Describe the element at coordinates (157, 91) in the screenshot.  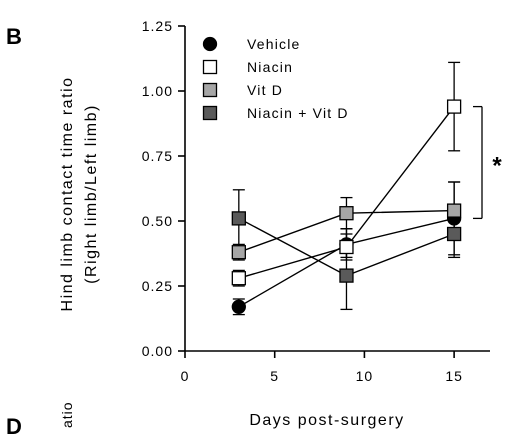
I see `y-tick-label: 1.00` at that location.